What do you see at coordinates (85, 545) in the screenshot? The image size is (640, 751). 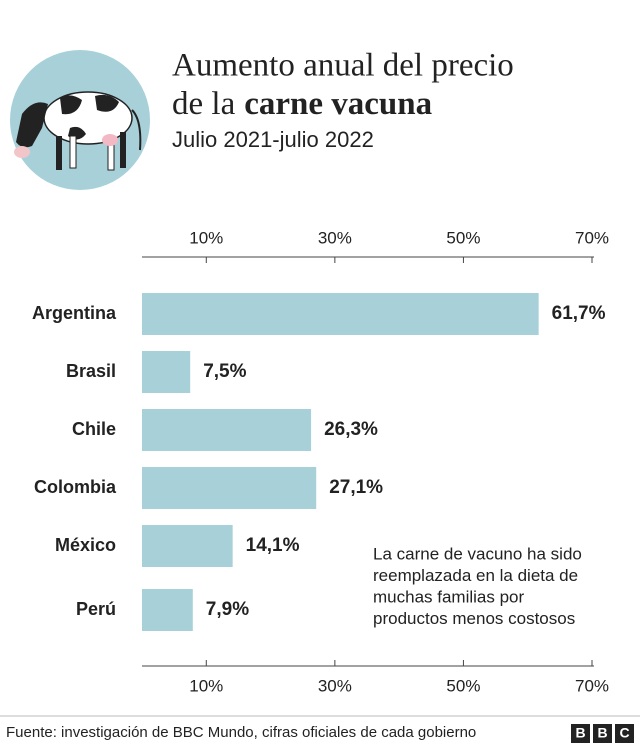 I see `category-label: México` at bounding box center [85, 545].